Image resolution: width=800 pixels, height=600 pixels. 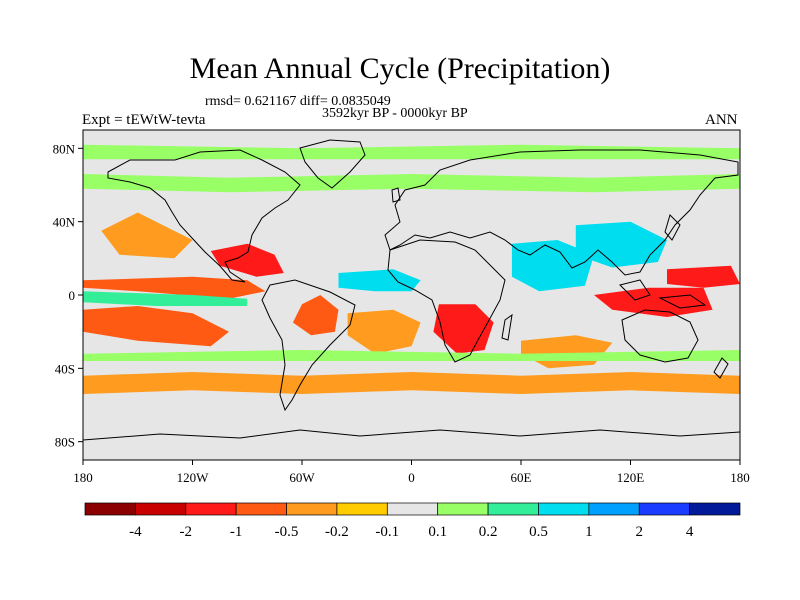 I want to click on colorbar-label: 0.2, so click(x=488, y=532).